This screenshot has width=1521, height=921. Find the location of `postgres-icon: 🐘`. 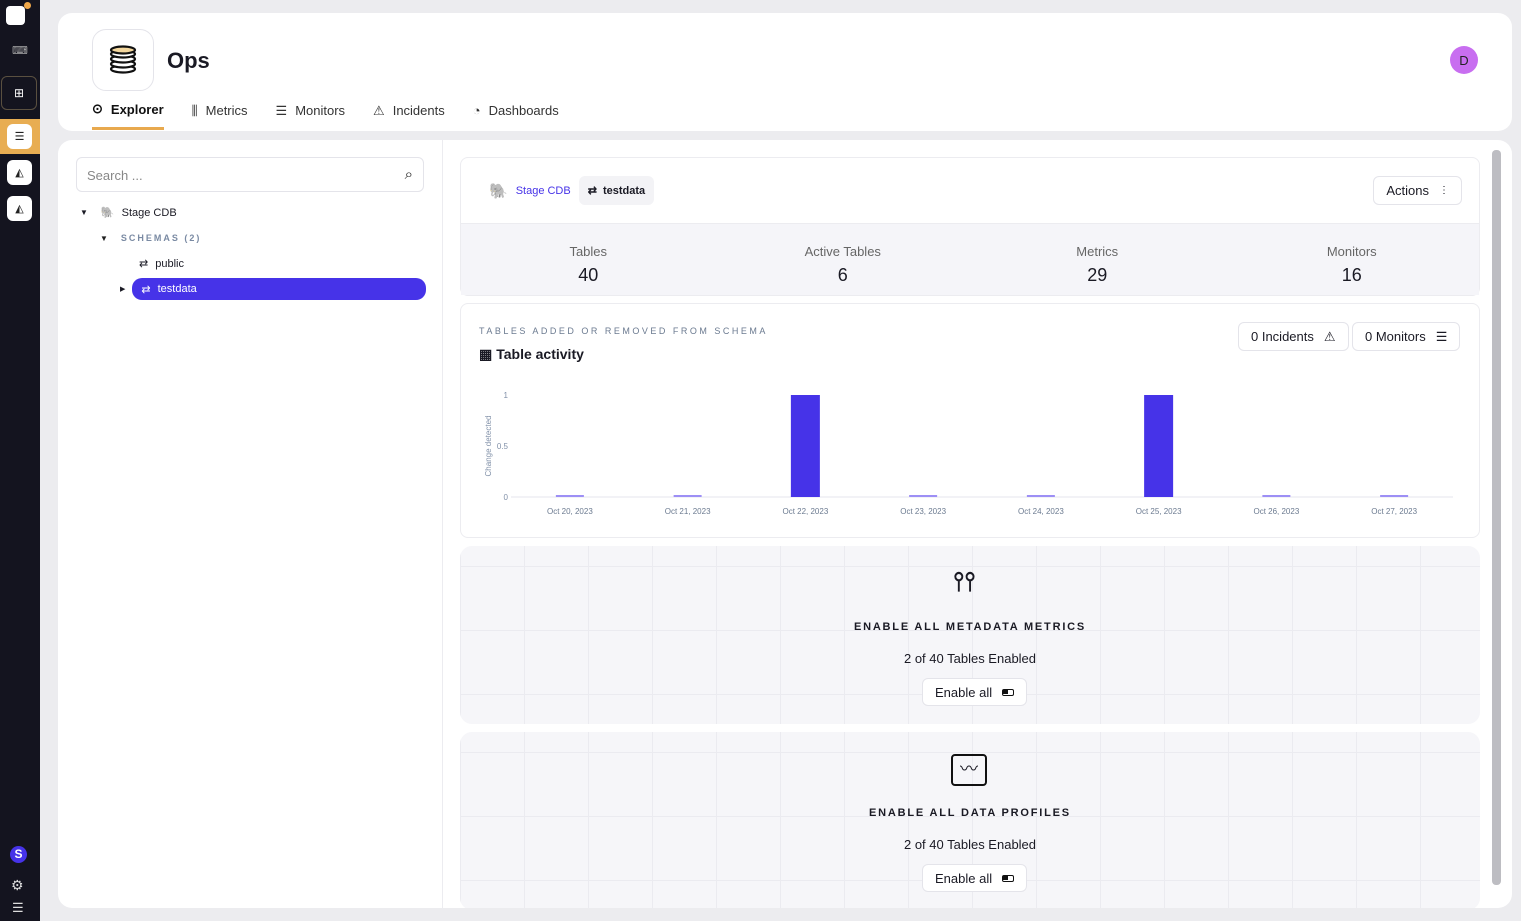

postgres-icon: 🐘 is located at coordinates (107, 213).